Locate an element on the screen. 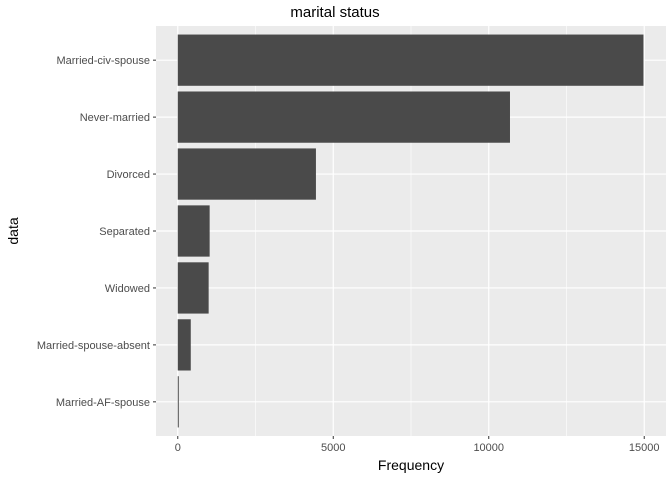  y-tick-label: Married-spouse-absent is located at coordinates (93, 346).